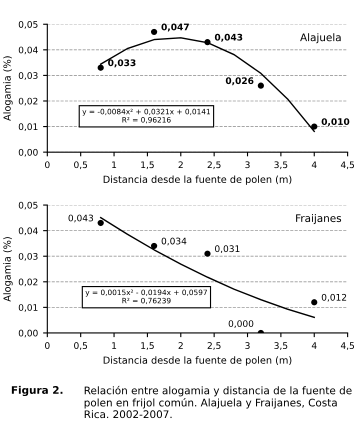 The height and width of the screenshot is (441, 364). What do you see at coordinates (227, 249) in the screenshot?
I see `data-label: 0,031` at bounding box center [227, 249].